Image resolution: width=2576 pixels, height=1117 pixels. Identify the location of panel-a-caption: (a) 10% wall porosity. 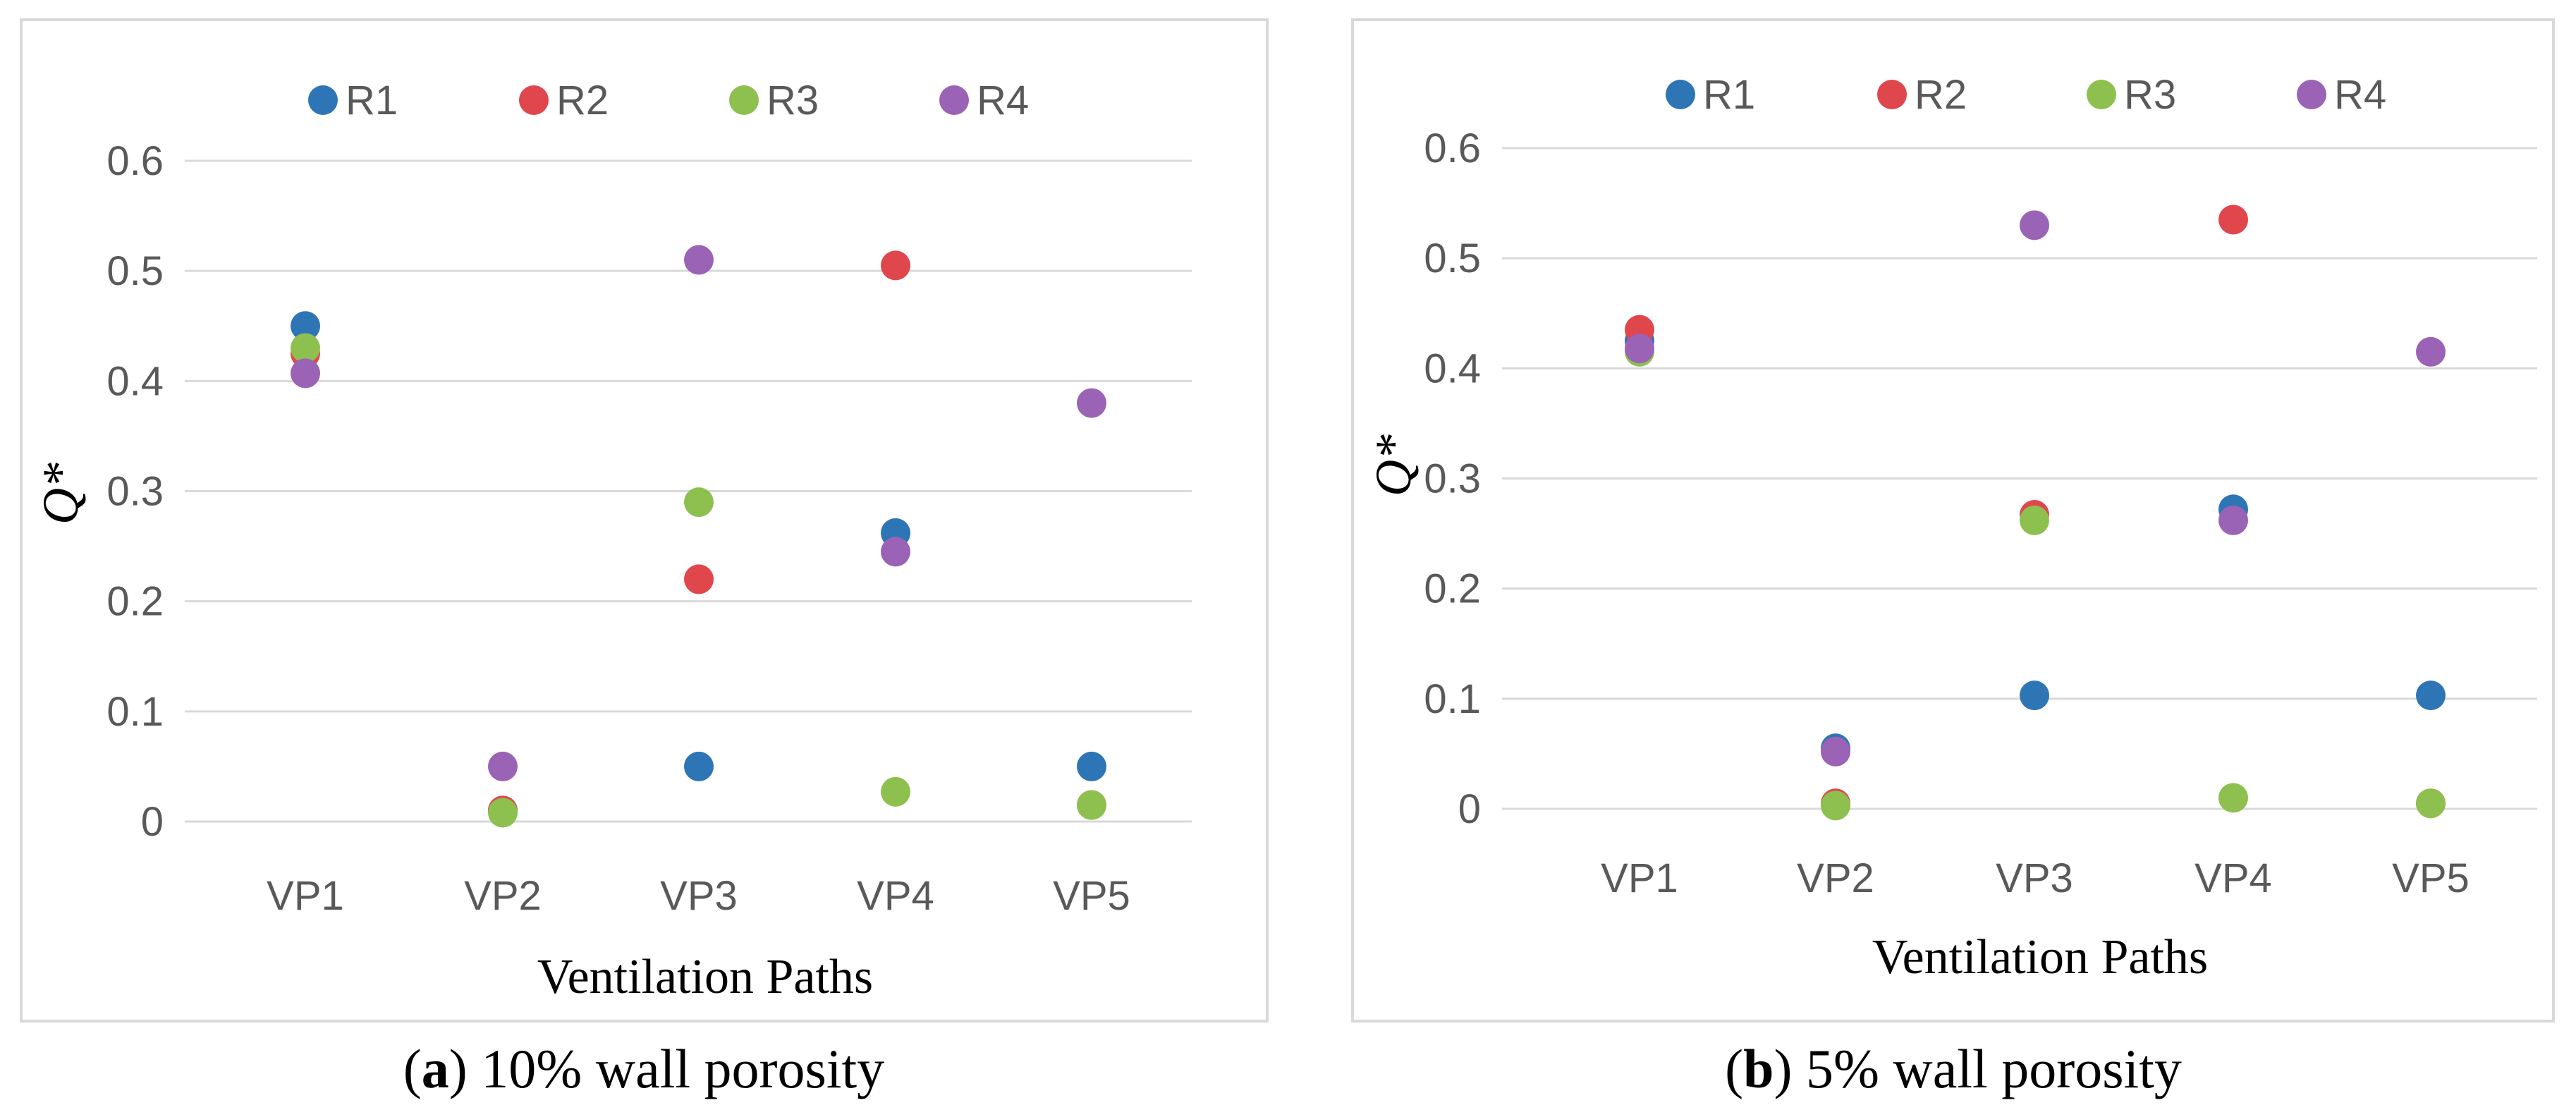
(643, 1068).